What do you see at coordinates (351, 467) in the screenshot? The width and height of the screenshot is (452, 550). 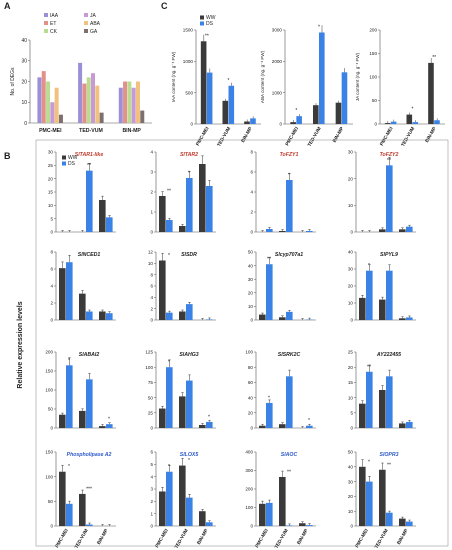 I see `y-tick-label: 40` at bounding box center [351, 467].